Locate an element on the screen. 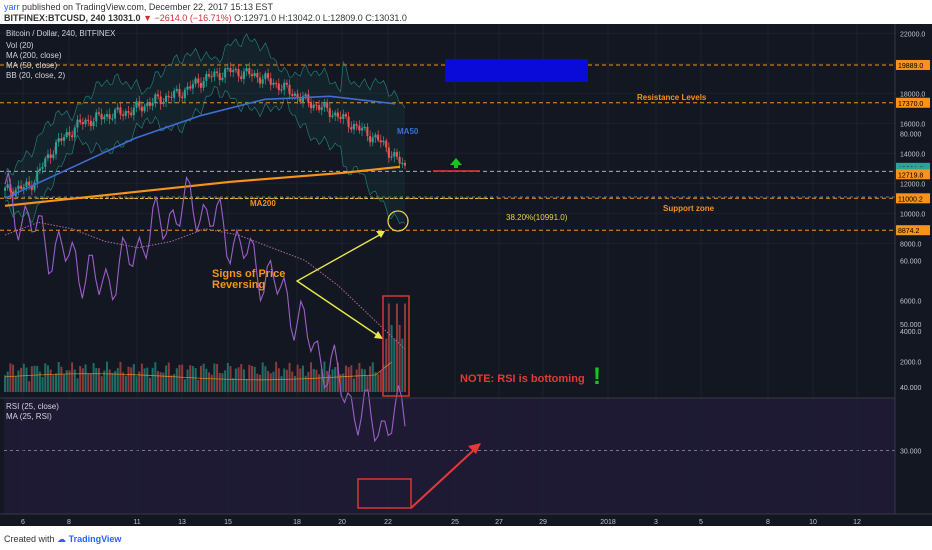  ma200-label: MA200 is located at coordinates (263, 203).